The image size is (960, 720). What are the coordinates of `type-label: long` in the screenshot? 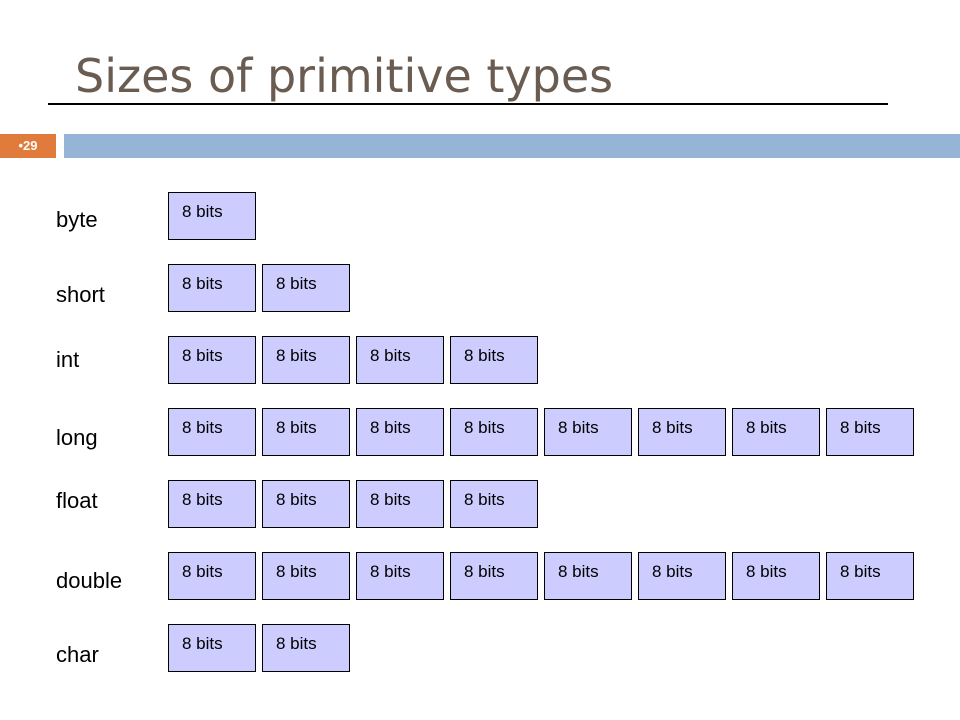 It's located at (77, 437).